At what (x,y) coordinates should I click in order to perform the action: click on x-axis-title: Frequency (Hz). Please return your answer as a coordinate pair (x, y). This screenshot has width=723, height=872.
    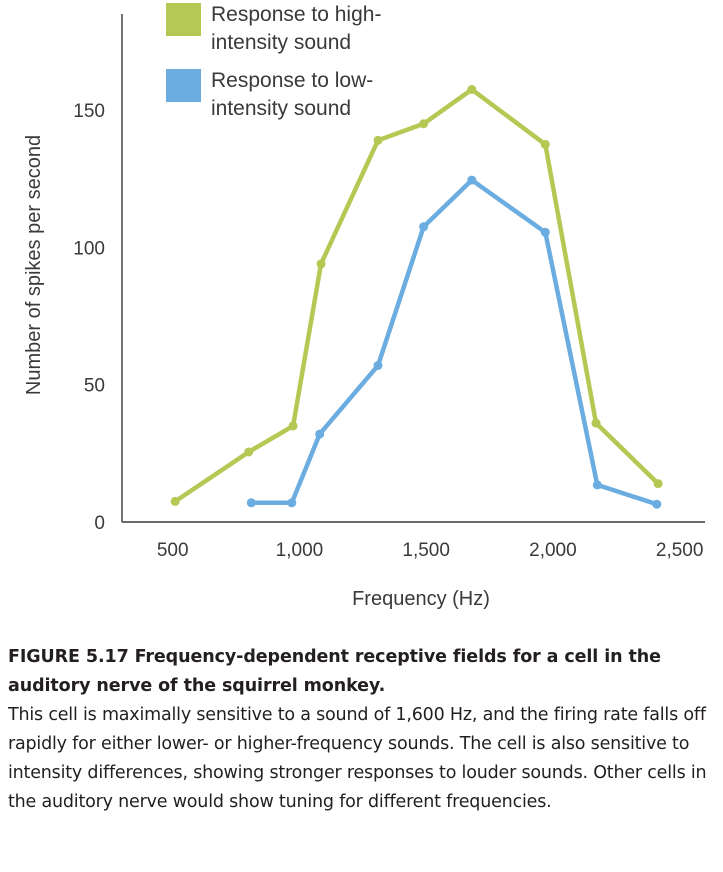
    Looking at the image, I should click on (421, 599).